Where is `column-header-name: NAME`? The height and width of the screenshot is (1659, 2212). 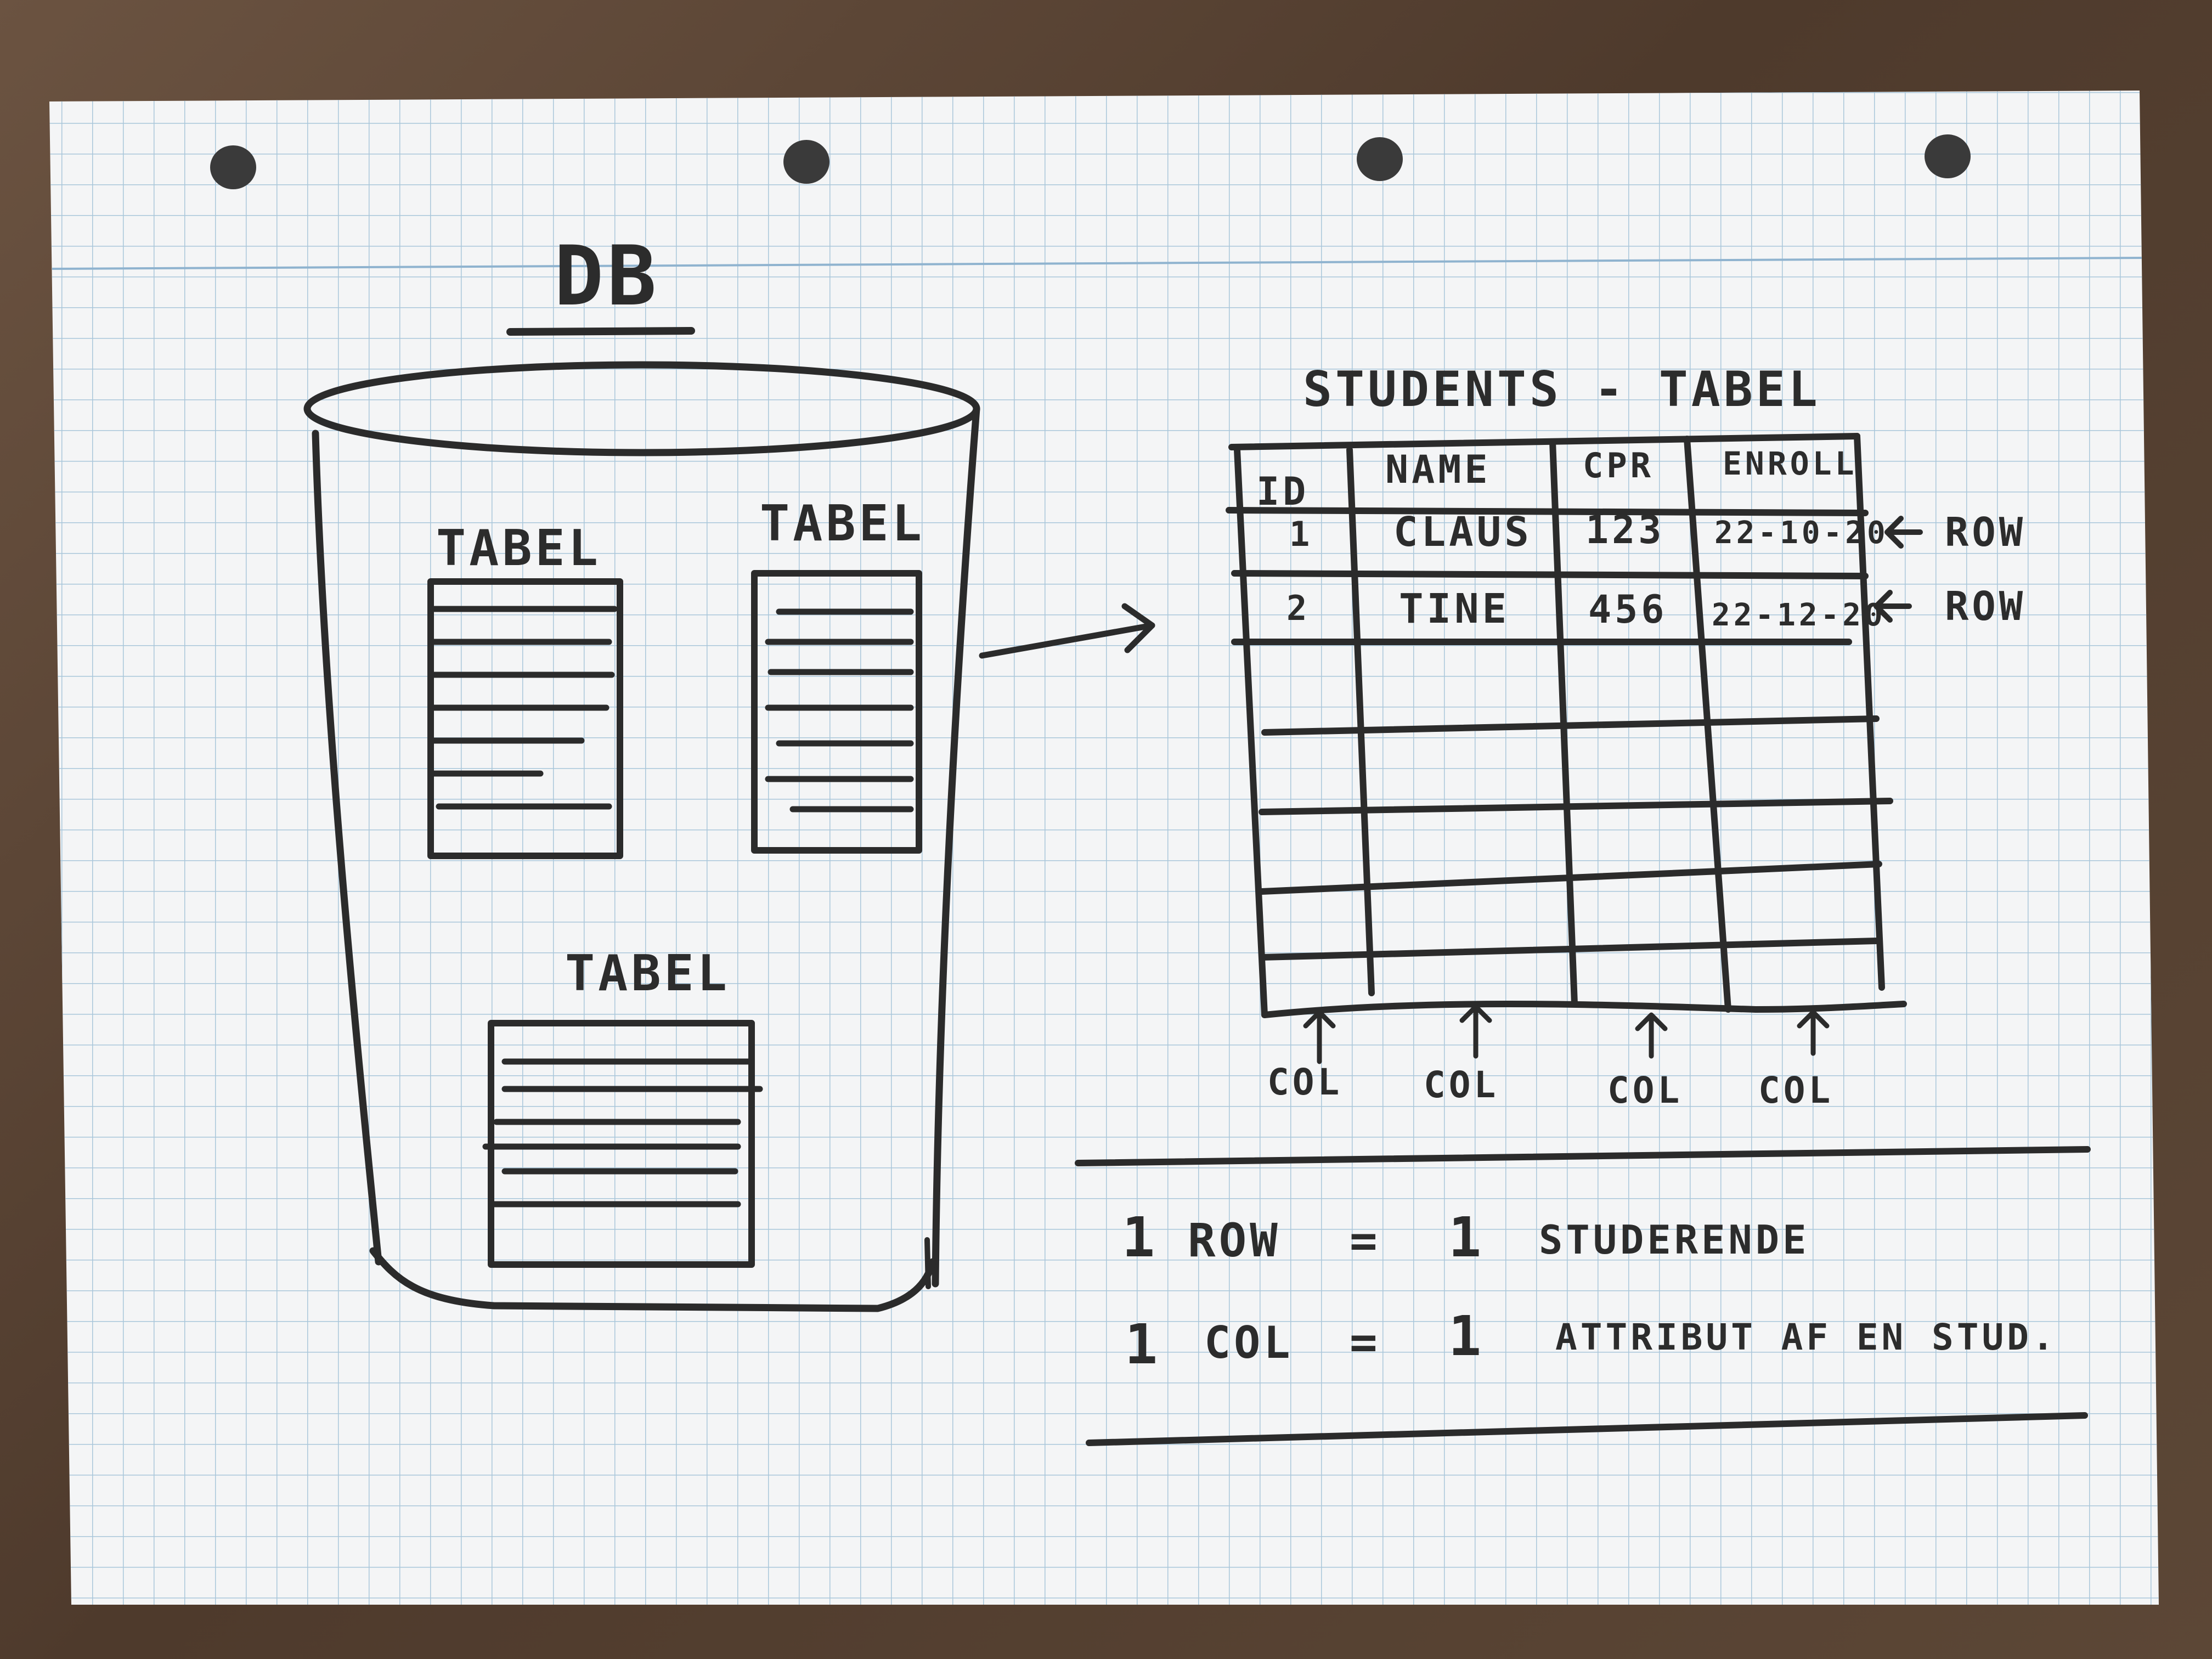 column-header-name: NAME is located at coordinates (1438, 470).